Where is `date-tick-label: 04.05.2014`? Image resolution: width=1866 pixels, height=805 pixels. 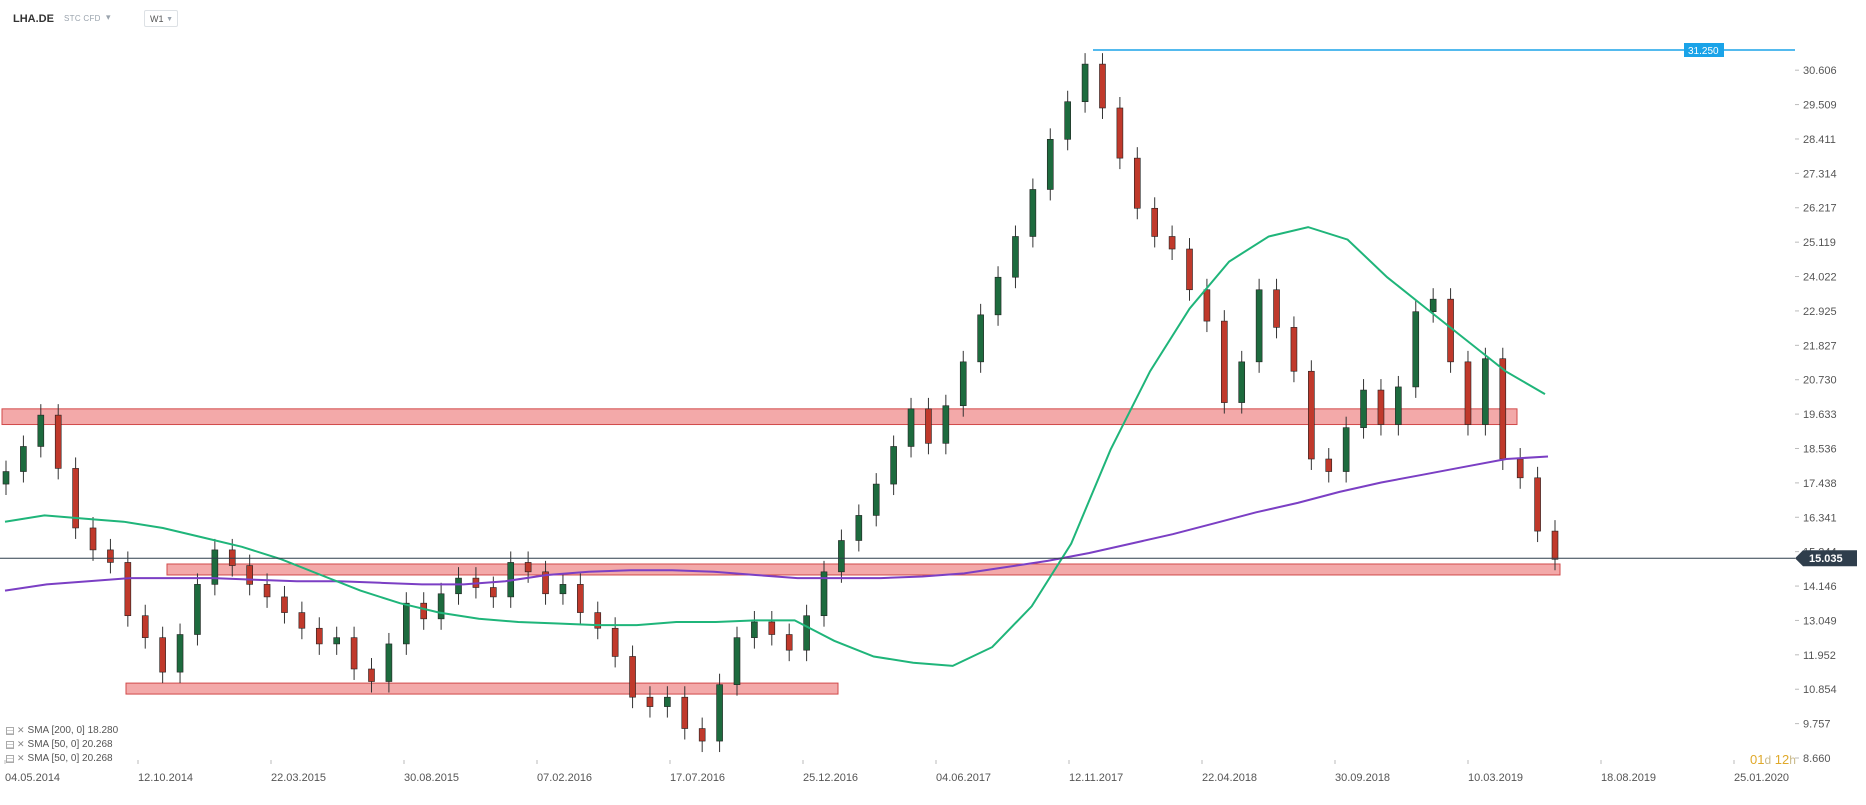
date-tick-label: 04.05.2014 is located at coordinates (32, 778).